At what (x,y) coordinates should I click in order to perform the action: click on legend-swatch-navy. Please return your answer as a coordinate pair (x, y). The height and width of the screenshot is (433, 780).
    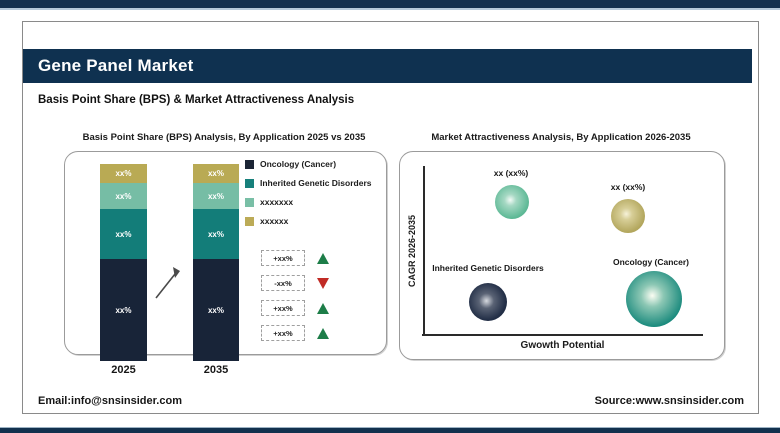
    Looking at the image, I should click on (249, 164).